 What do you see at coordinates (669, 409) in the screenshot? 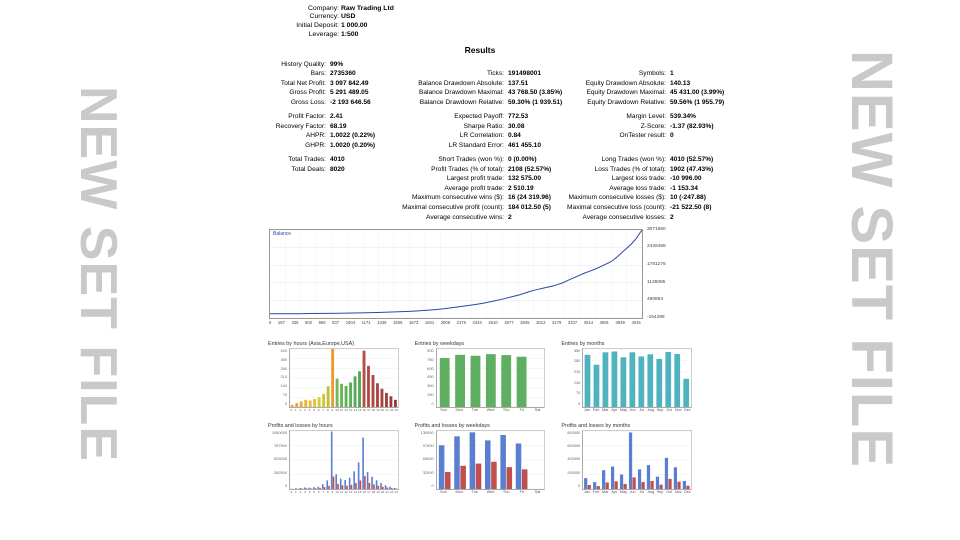
I see `x-tick: Oct` at bounding box center [669, 409].